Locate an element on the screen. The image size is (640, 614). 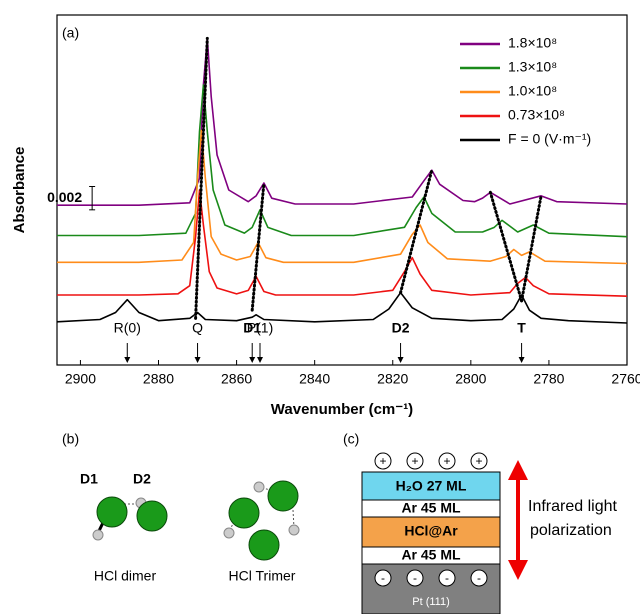
x-tick-label: 2760 is located at coordinates (625, 379).